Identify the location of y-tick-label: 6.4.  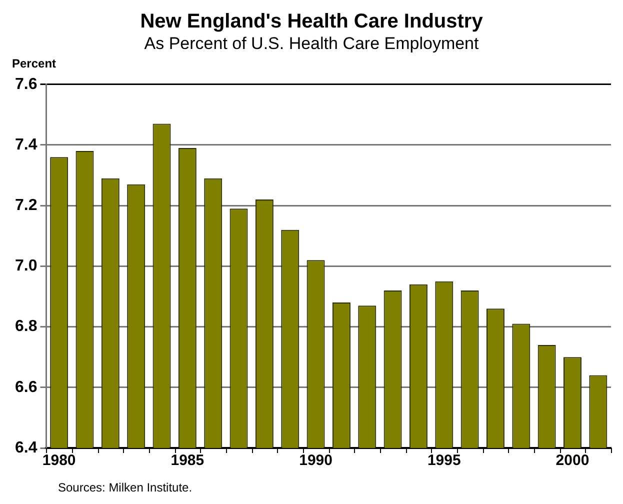
(26, 447).